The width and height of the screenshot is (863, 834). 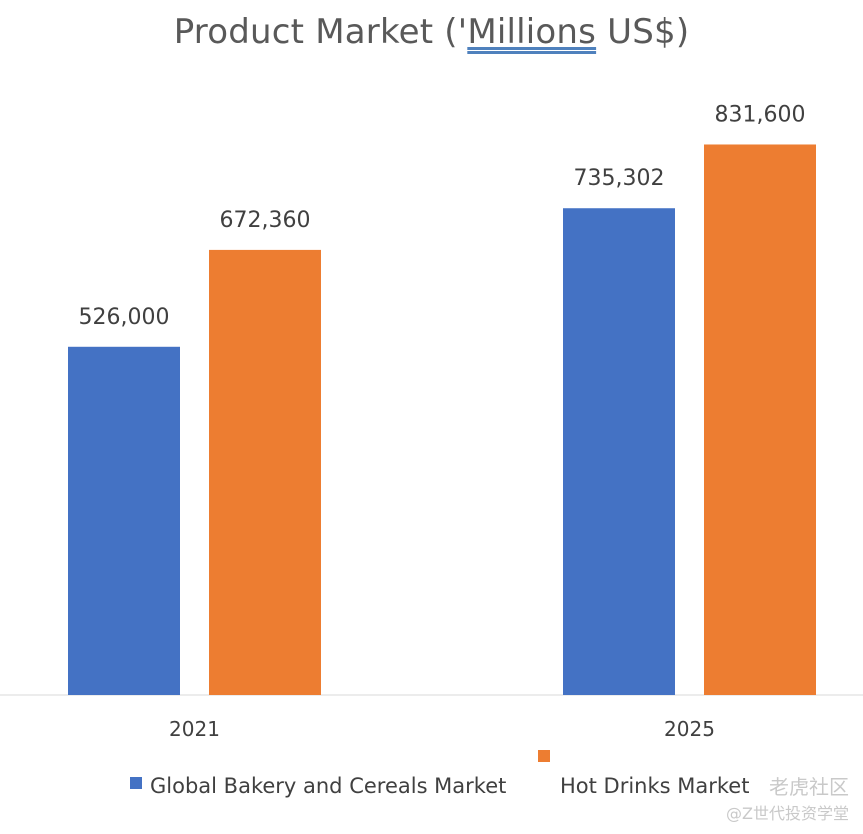 What do you see at coordinates (320, 32) in the screenshot?
I see `chart-title-prefix: Product Market ('` at bounding box center [320, 32].